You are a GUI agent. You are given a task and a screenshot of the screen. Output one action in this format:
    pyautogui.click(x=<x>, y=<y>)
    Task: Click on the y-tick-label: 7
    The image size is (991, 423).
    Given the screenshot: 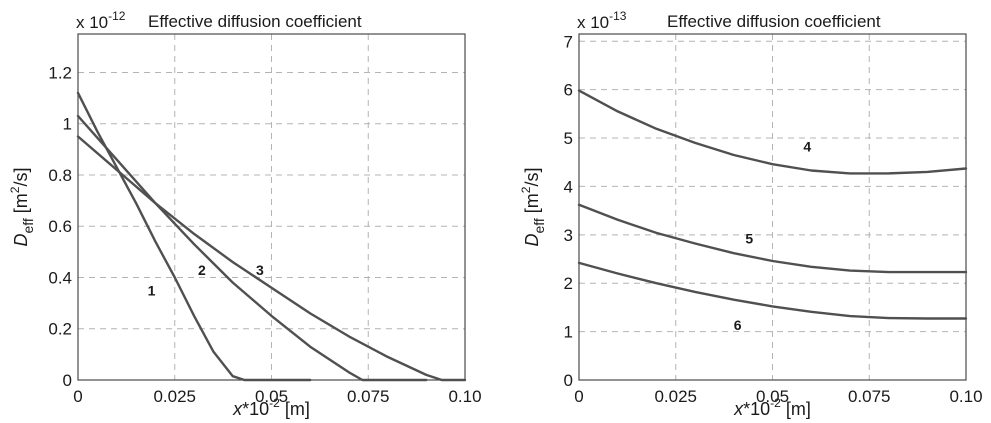 What is the action you would take?
    pyautogui.click(x=568, y=41)
    